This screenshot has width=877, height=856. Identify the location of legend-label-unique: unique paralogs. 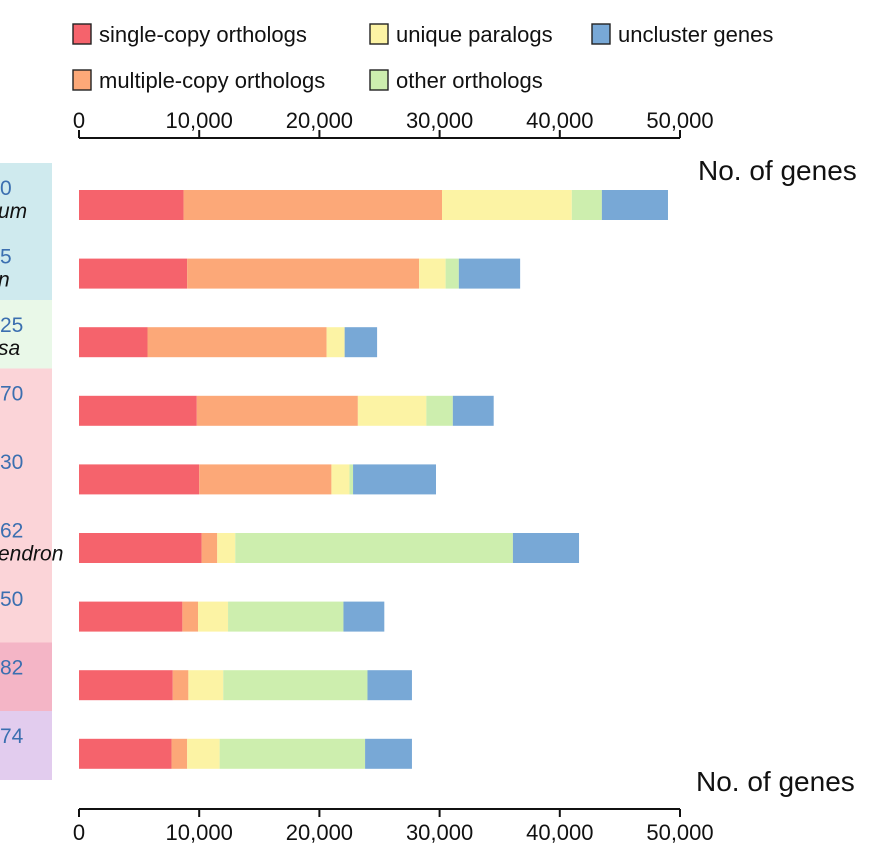
(474, 34).